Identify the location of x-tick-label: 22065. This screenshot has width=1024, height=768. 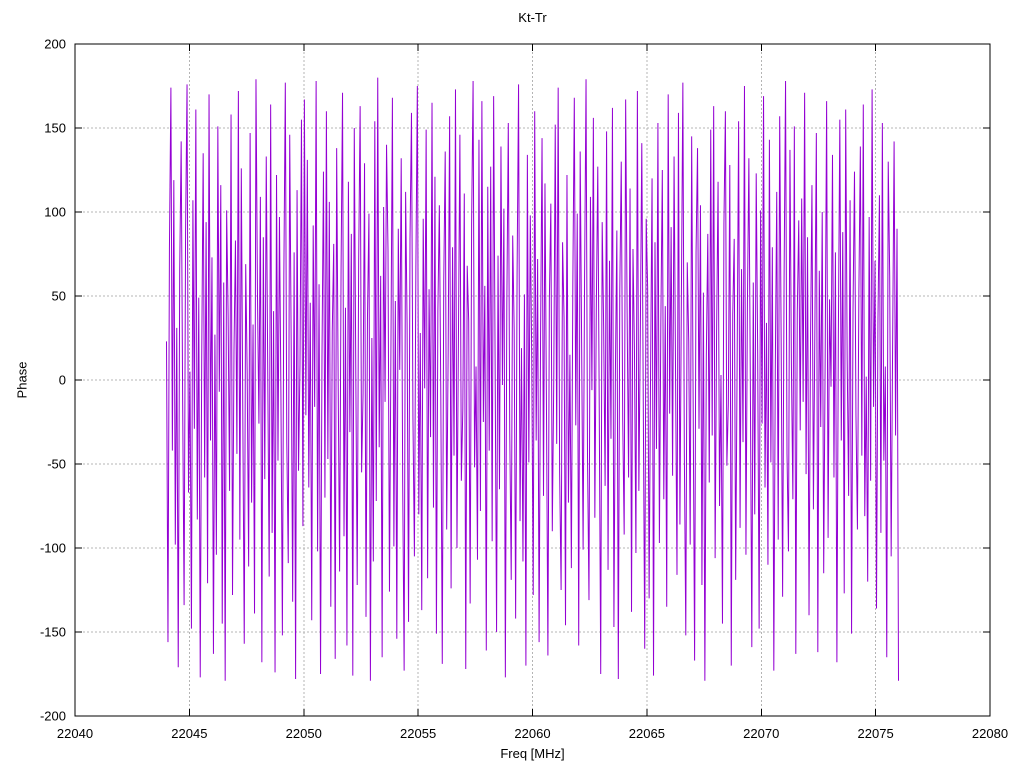
(647, 733).